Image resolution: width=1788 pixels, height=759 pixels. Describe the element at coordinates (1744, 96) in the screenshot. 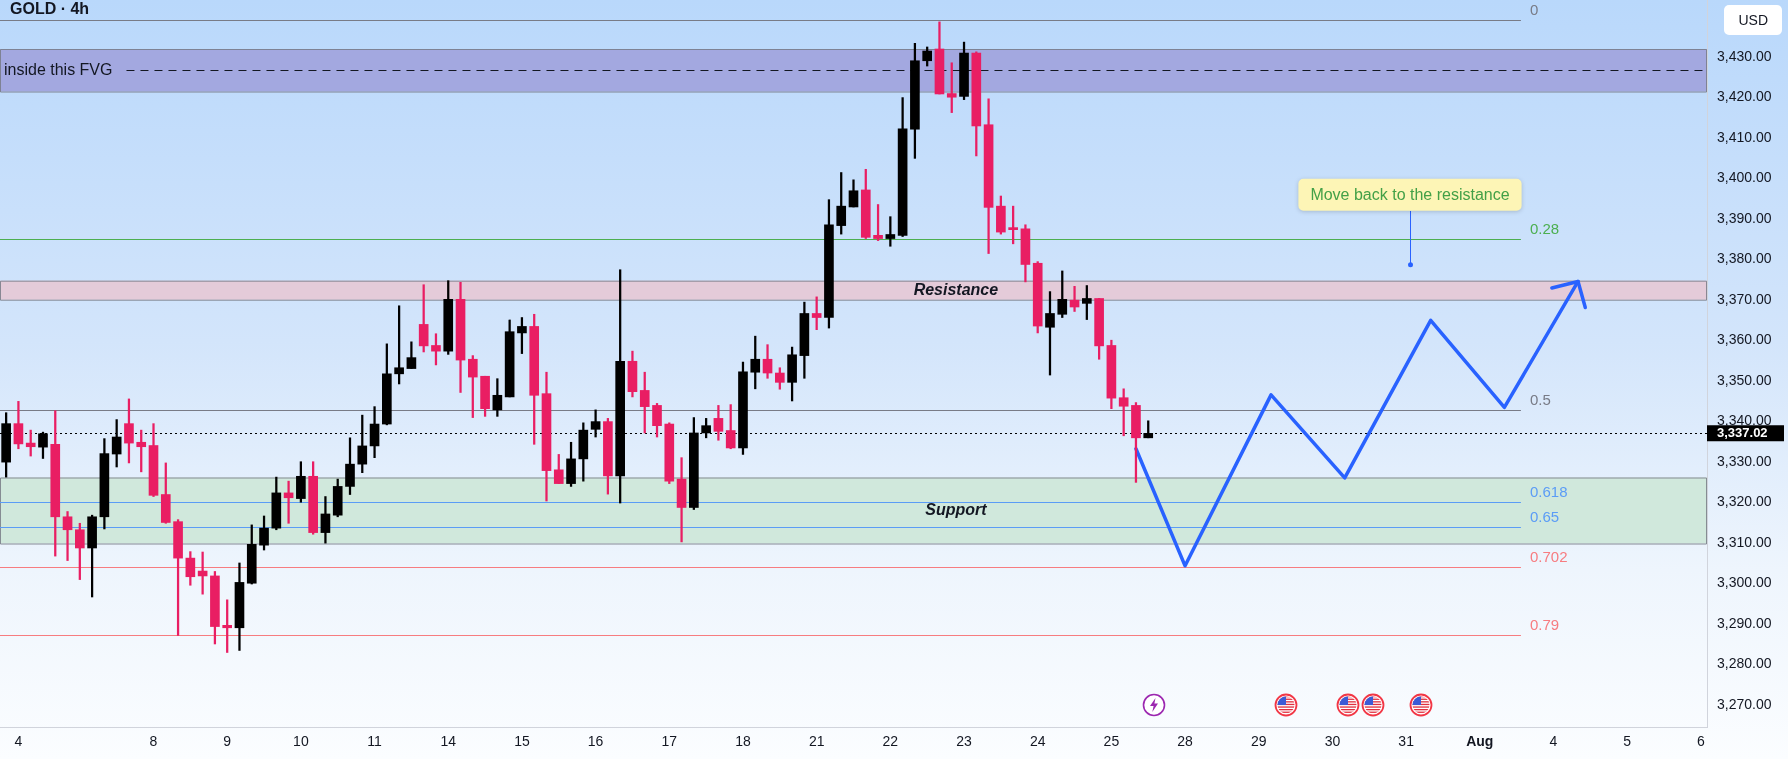

I see `y-tick-label: 3,420.00` at that location.